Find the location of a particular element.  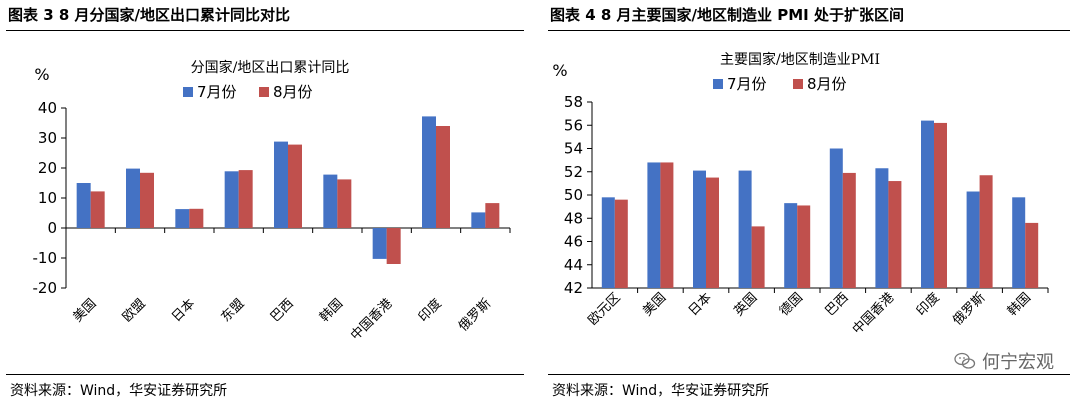

y-tick-label: 56 is located at coordinates (573, 125).